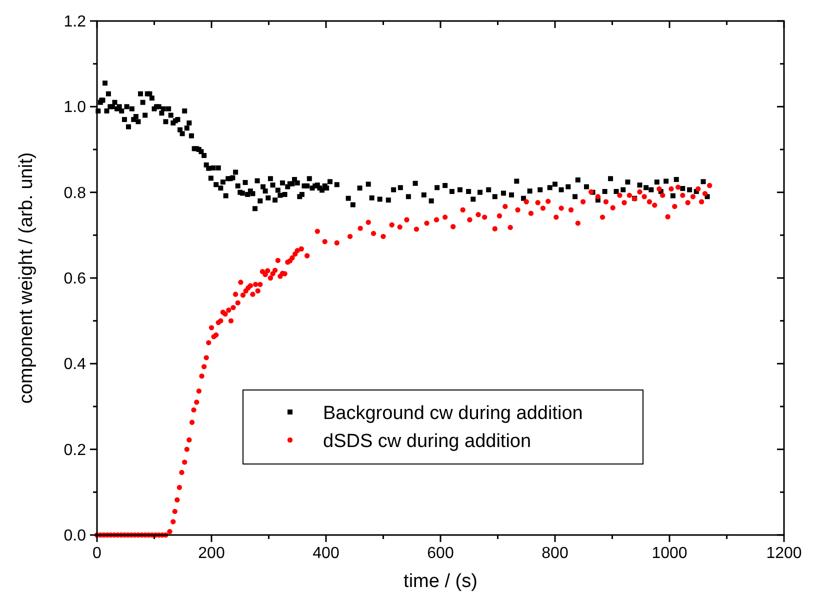  Describe the element at coordinates (670, 553) in the screenshot. I see `x-tick-label: 1000` at that location.